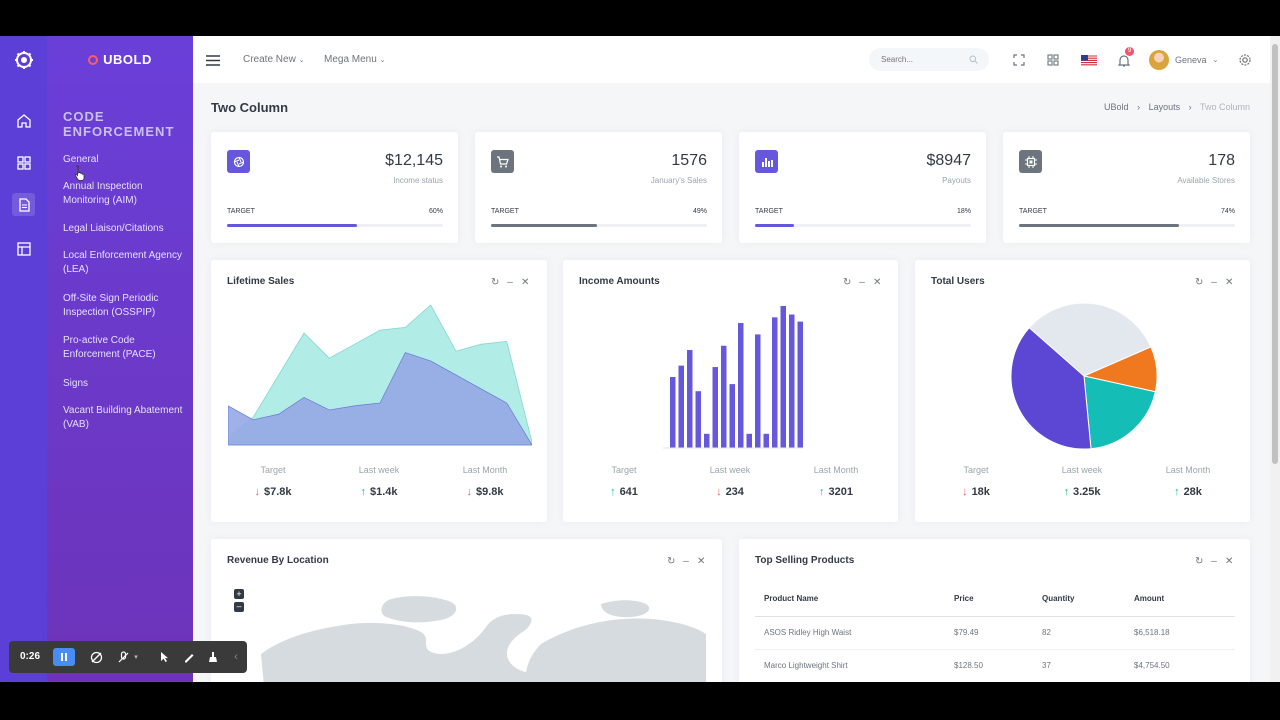  Describe the element at coordinates (23, 204) in the screenshot. I see `document-icon` at that location.